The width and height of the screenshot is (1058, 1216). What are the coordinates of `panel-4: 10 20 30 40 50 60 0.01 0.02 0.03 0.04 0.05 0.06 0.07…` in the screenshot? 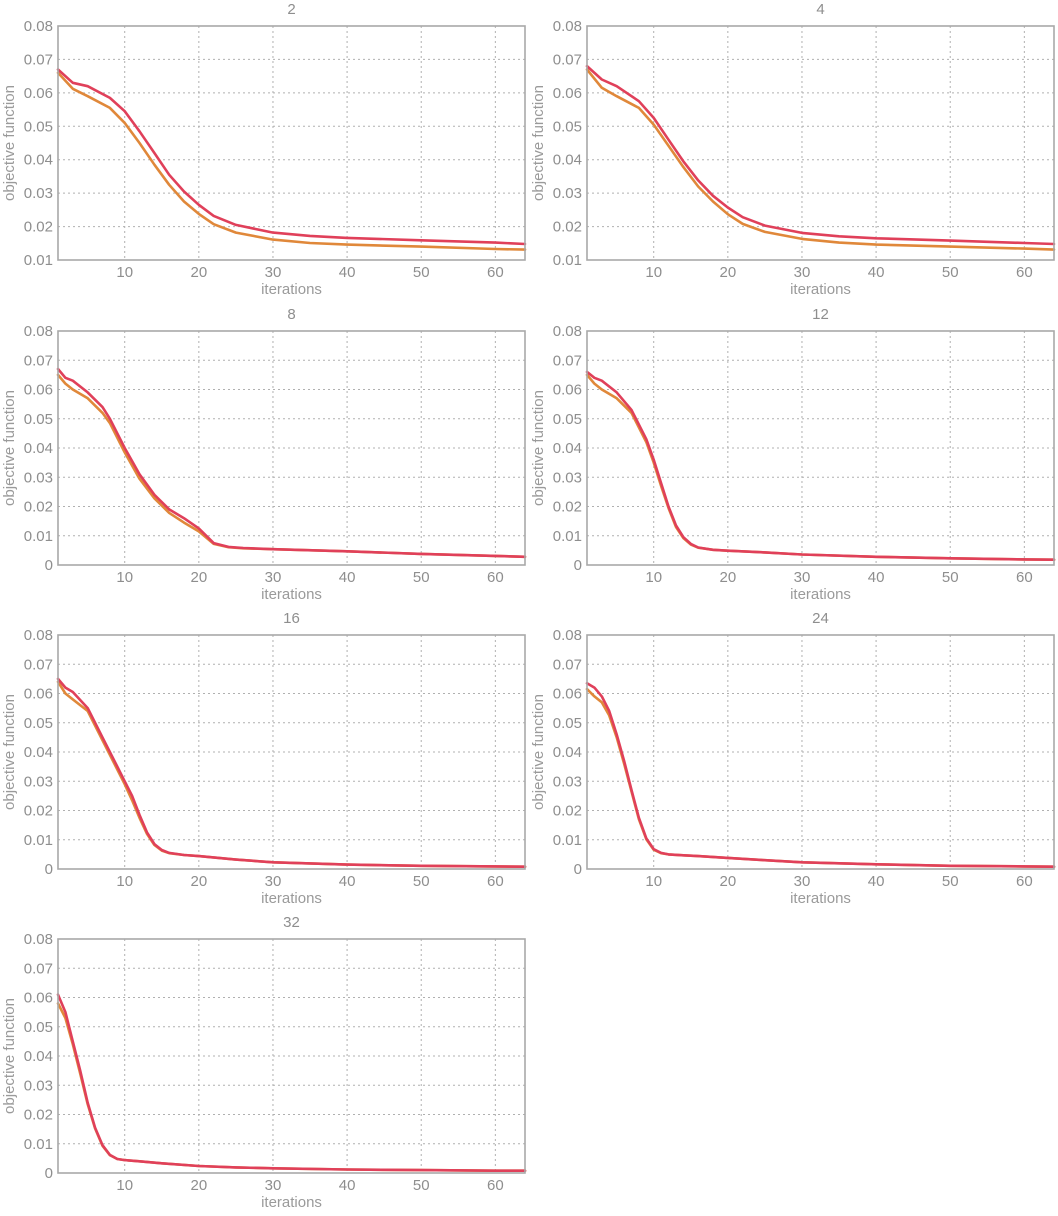 It's located at (793, 149).